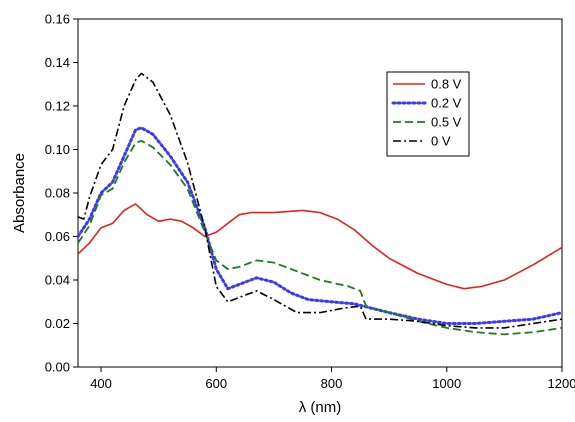 Image resolution: width=575 pixels, height=422 pixels. Describe the element at coordinates (320, 407) in the screenshot. I see `x-axis-title: λ (nm)` at that location.